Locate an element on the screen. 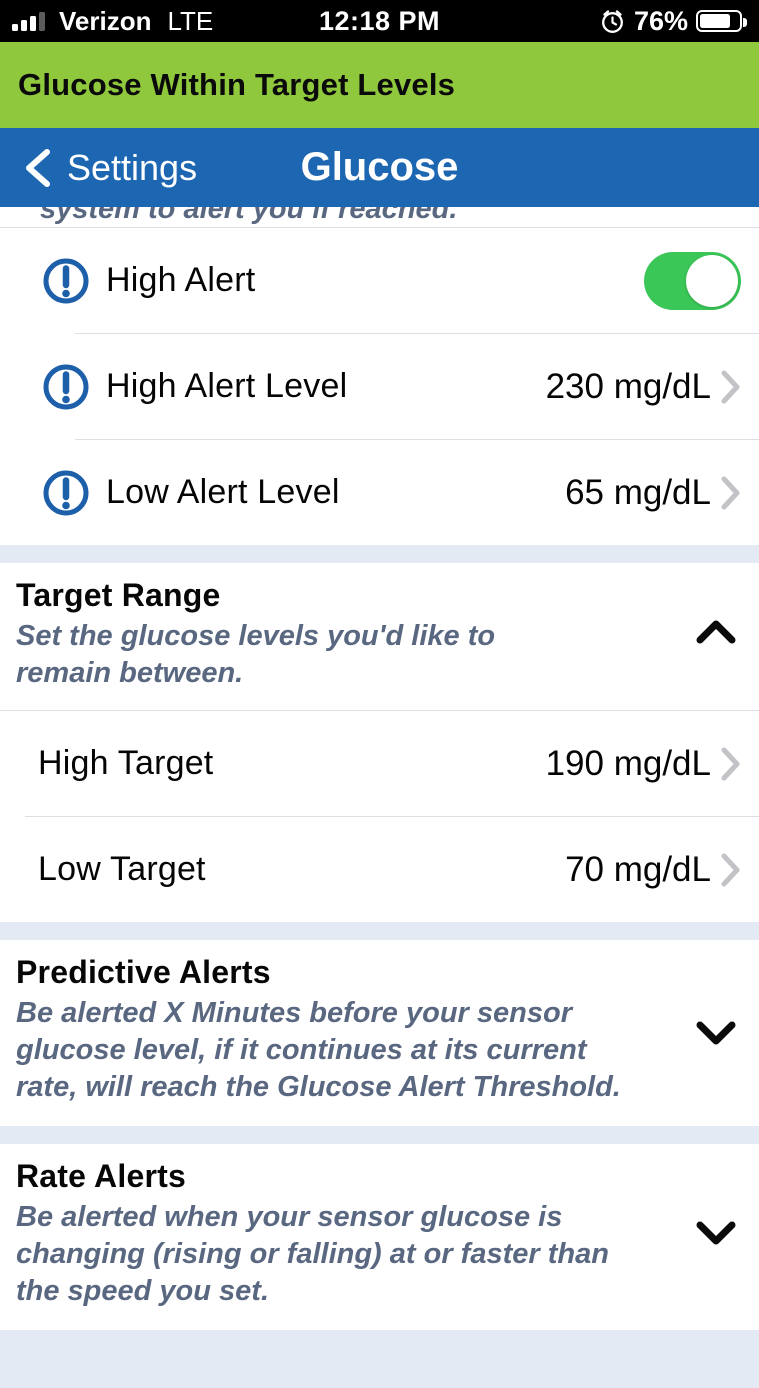  high-alert-level-value: 230 mg/dL is located at coordinates (628, 386).